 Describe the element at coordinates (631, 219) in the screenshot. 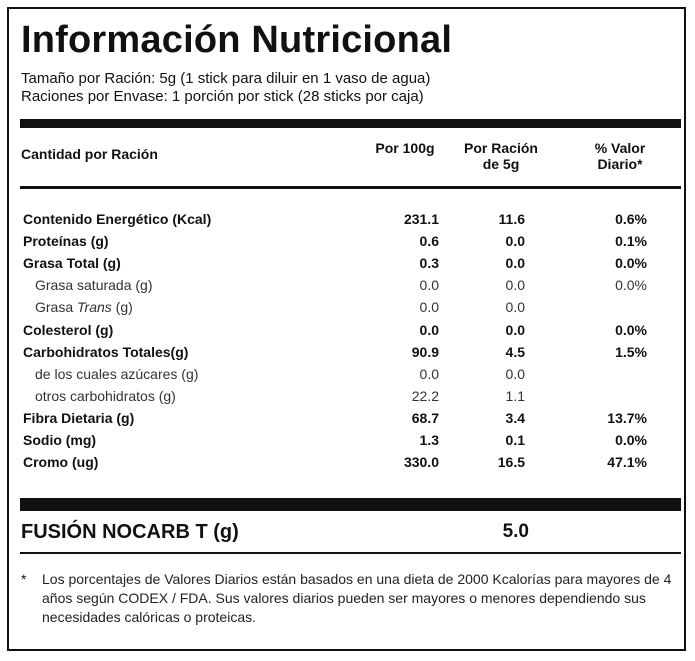

I see `value-daily: 0.6%` at that location.